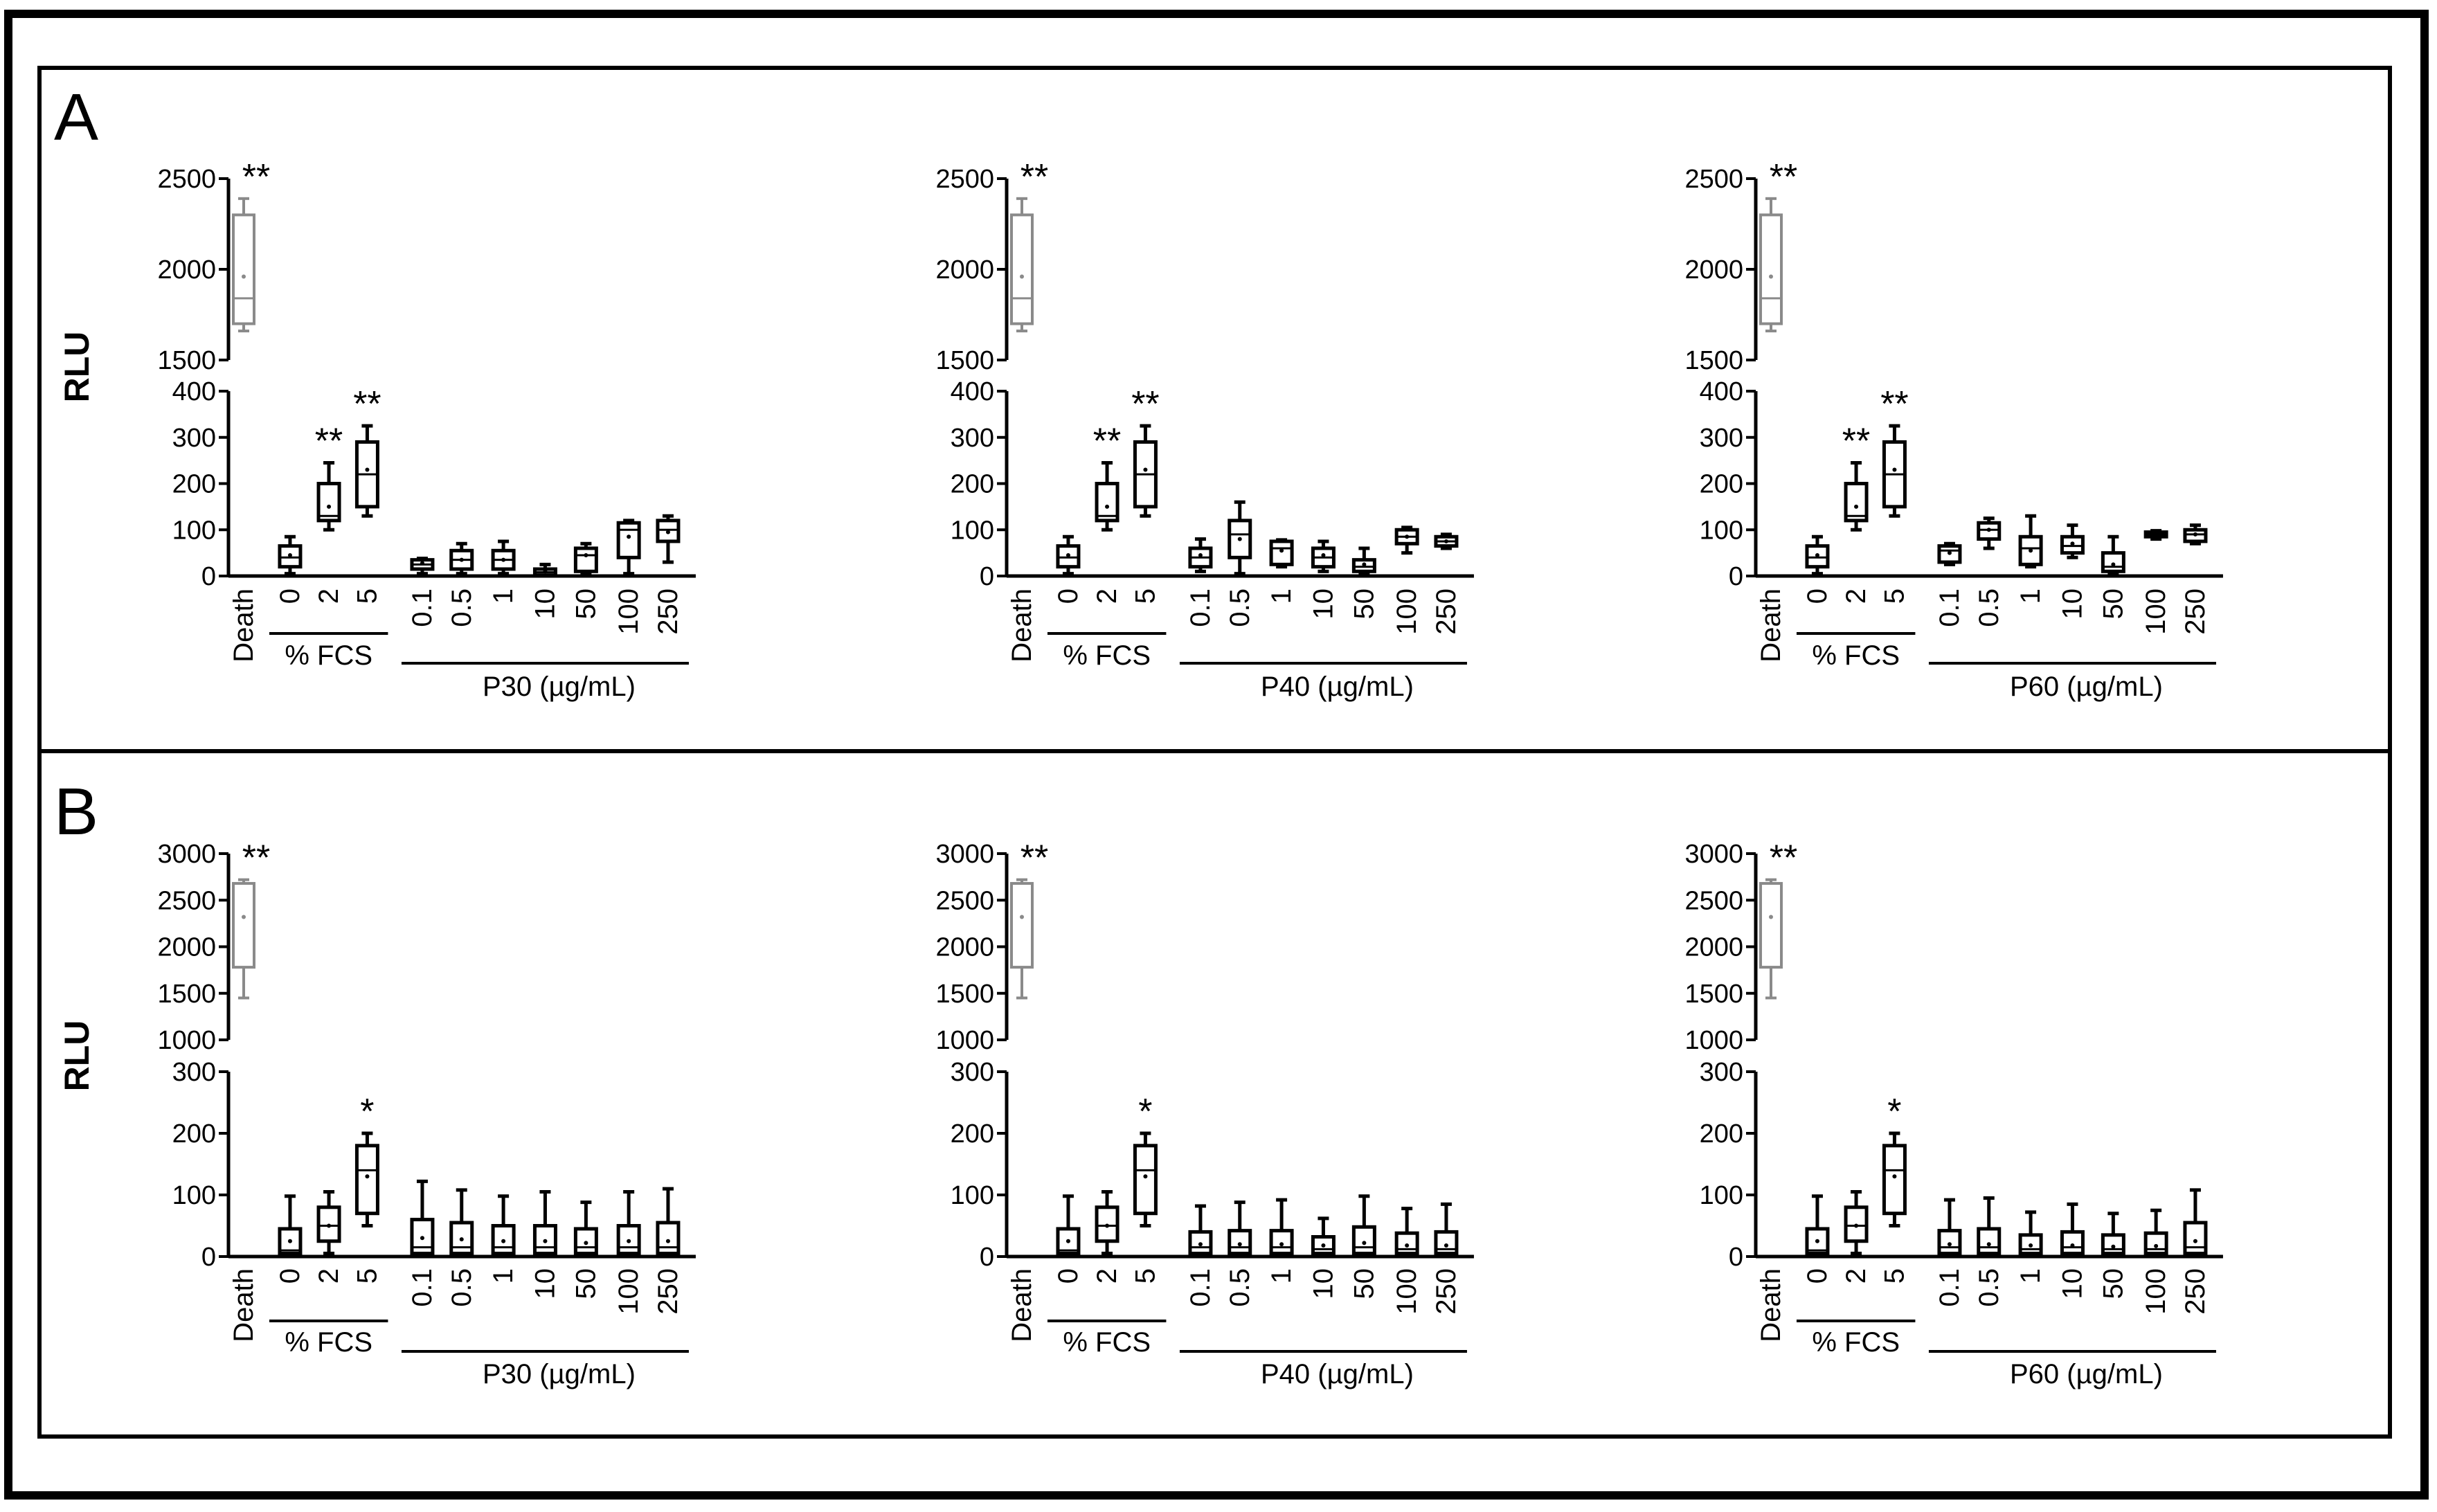  I want to click on peptide-group-label: P30 (µg/mL), so click(559, 1374).